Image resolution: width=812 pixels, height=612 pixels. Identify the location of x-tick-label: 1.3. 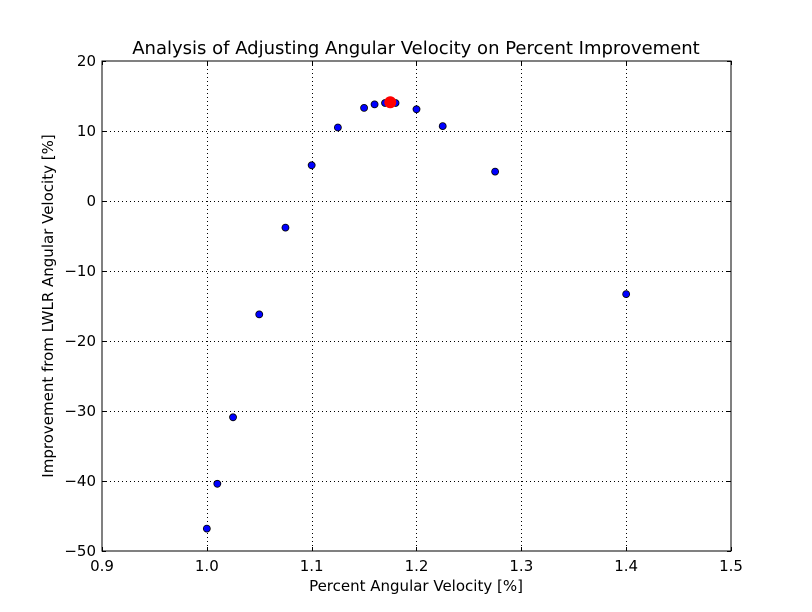
(521, 566).